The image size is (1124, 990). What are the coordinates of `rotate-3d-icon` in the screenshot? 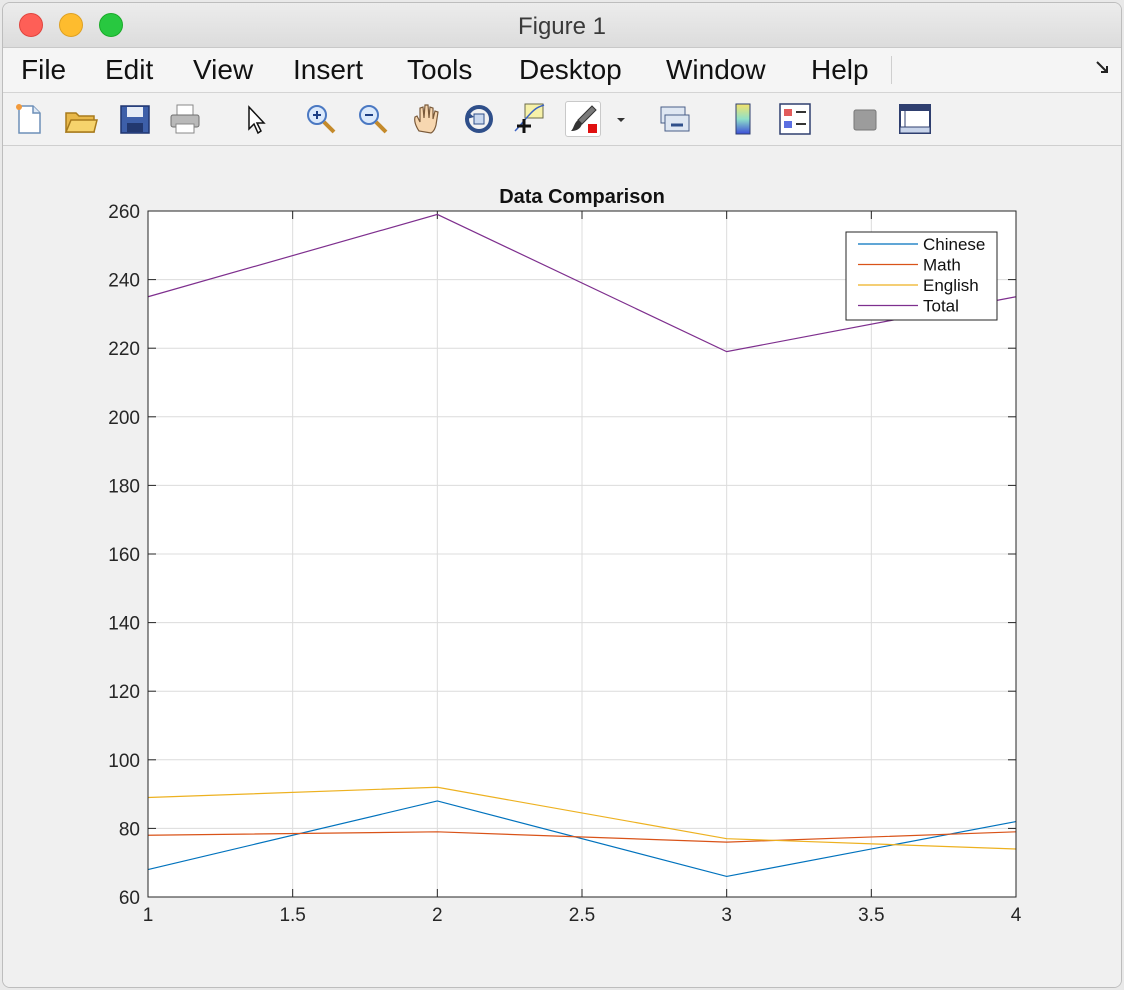 It's located at (479, 119).